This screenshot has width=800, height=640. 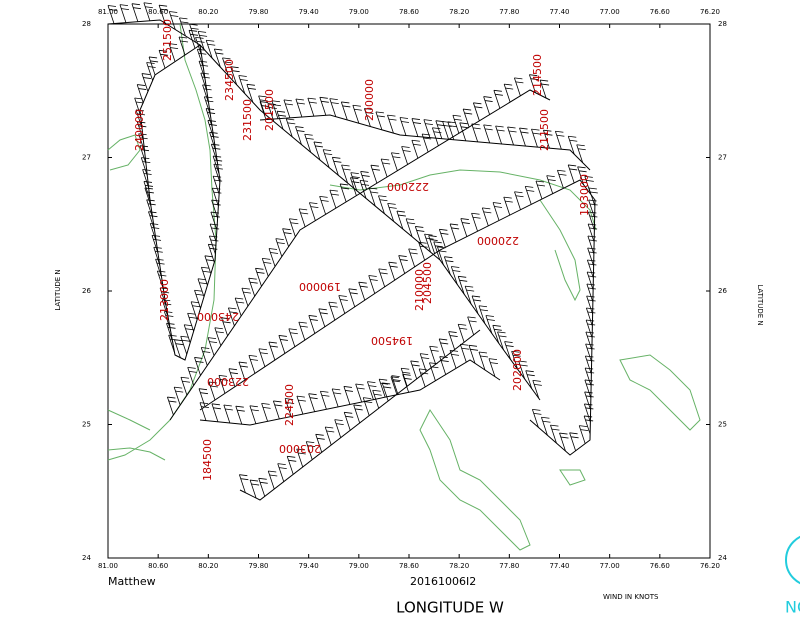 What do you see at coordinates (722, 291) in the screenshot?
I see `lat-label-right: 26` at bounding box center [722, 291].